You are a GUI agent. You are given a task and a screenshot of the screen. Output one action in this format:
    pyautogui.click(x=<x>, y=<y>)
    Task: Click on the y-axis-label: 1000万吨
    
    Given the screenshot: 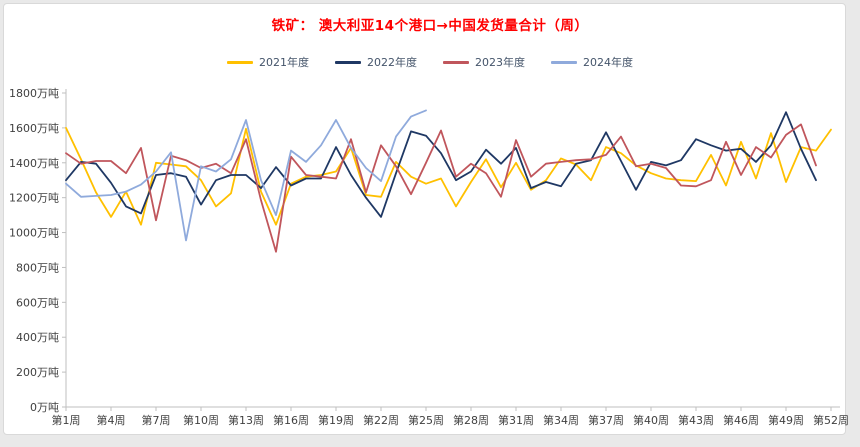 What is the action you would take?
    pyautogui.click(x=34, y=233)
    